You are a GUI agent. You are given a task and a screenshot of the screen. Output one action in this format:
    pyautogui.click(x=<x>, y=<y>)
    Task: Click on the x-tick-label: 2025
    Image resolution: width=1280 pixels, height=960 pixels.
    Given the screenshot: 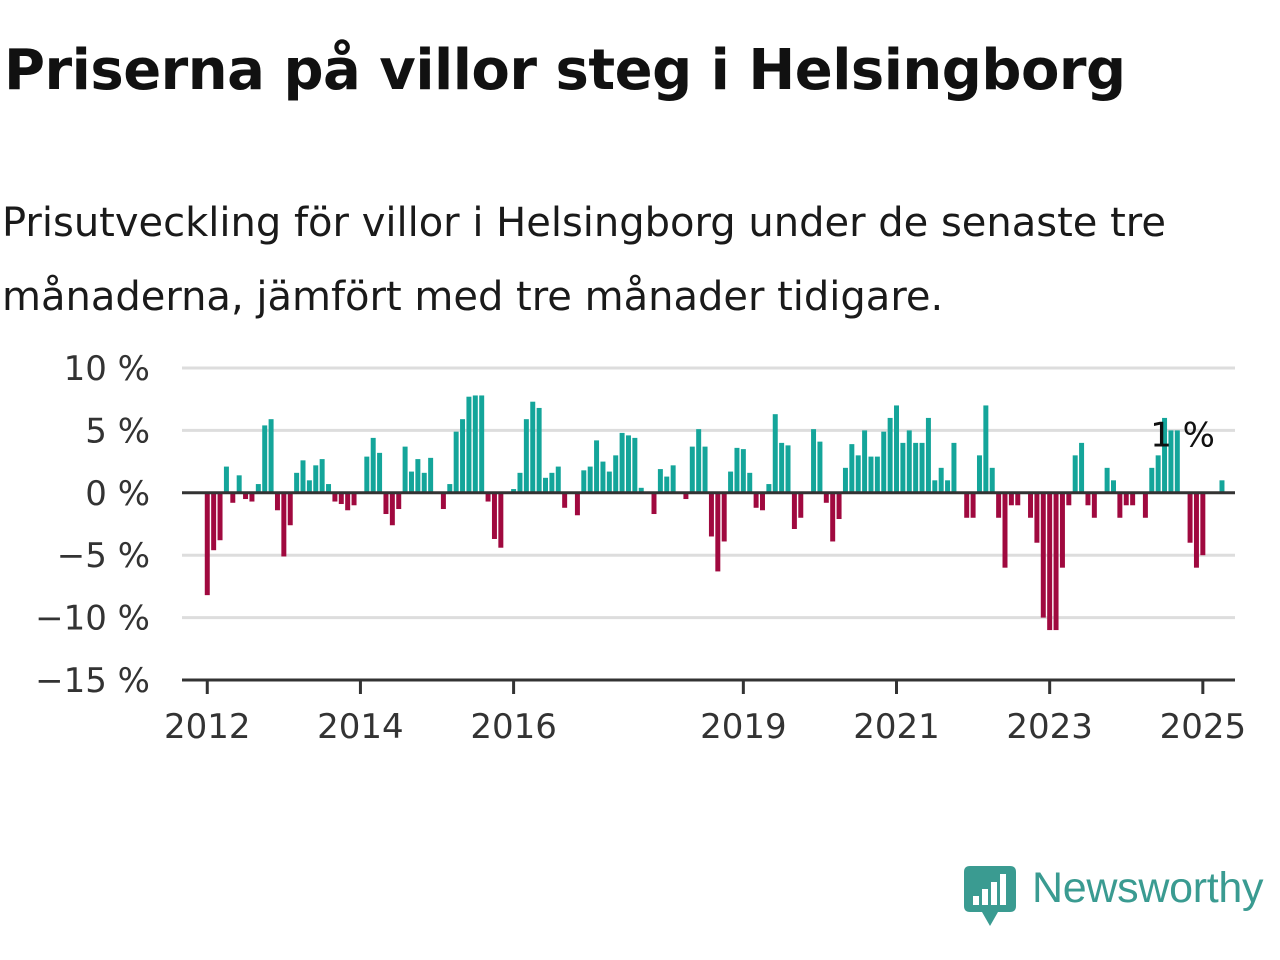 What is the action you would take?
    pyautogui.click(x=1203, y=727)
    